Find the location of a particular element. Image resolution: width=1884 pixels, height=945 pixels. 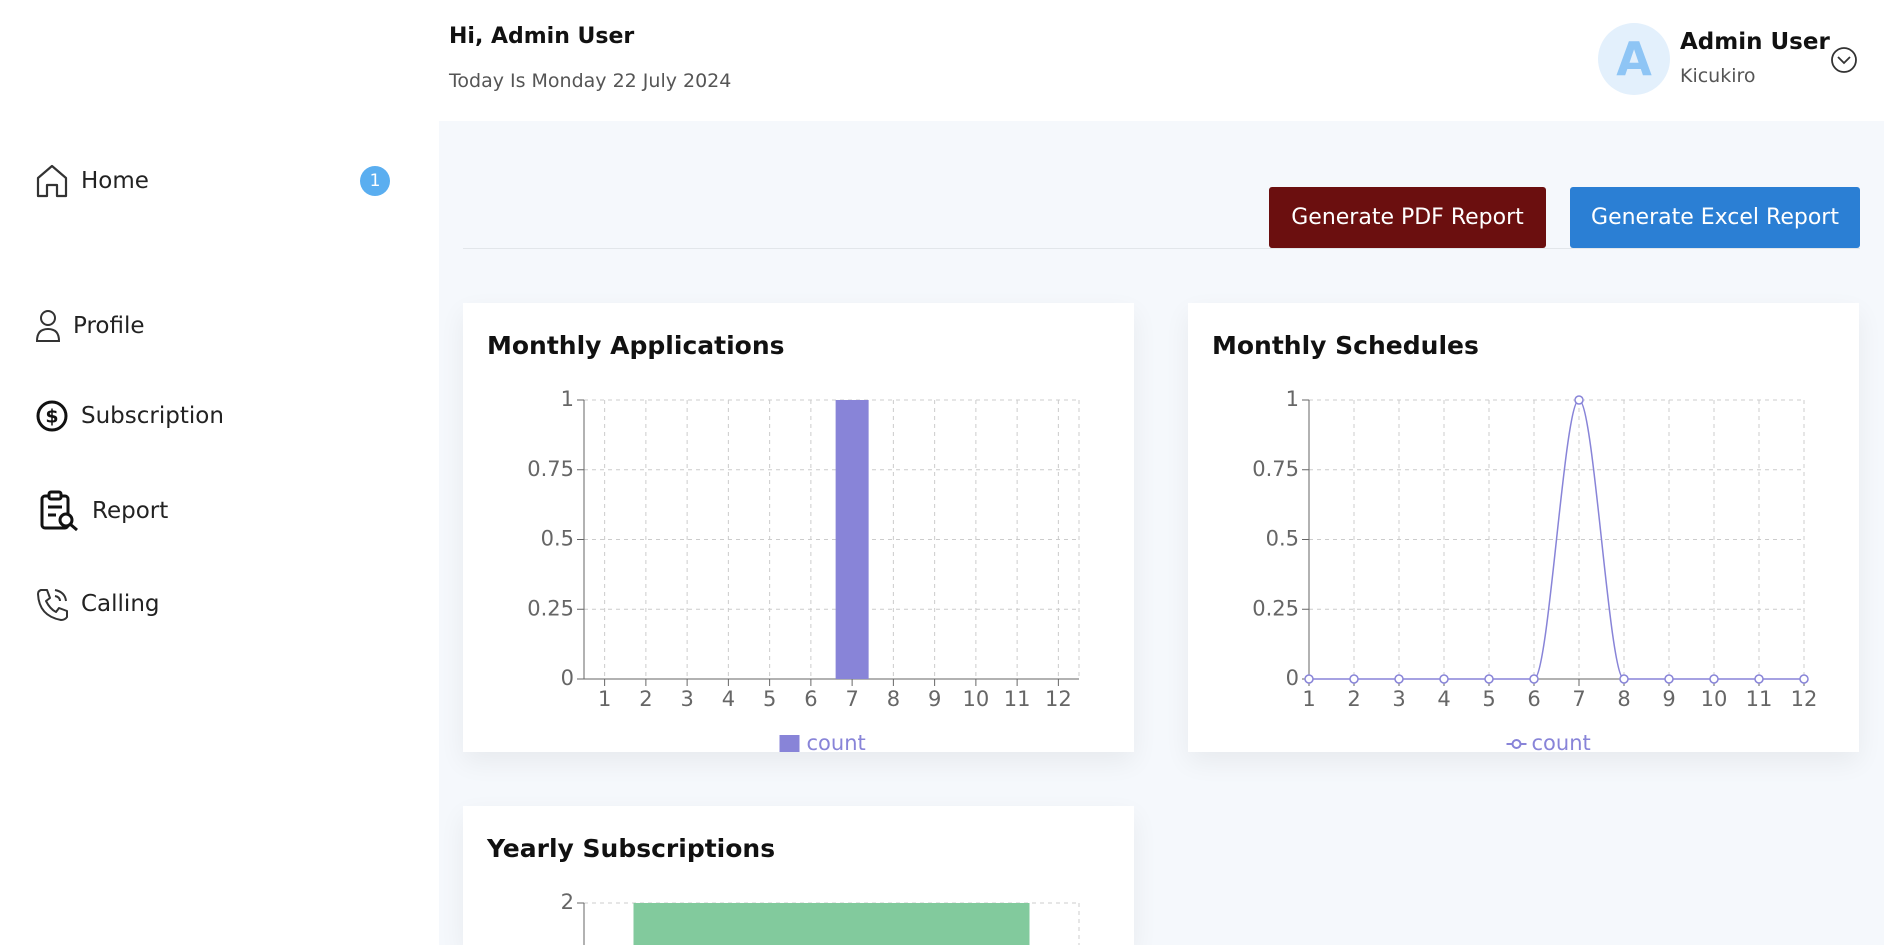

user-name: Admin User is located at coordinates (1755, 42).